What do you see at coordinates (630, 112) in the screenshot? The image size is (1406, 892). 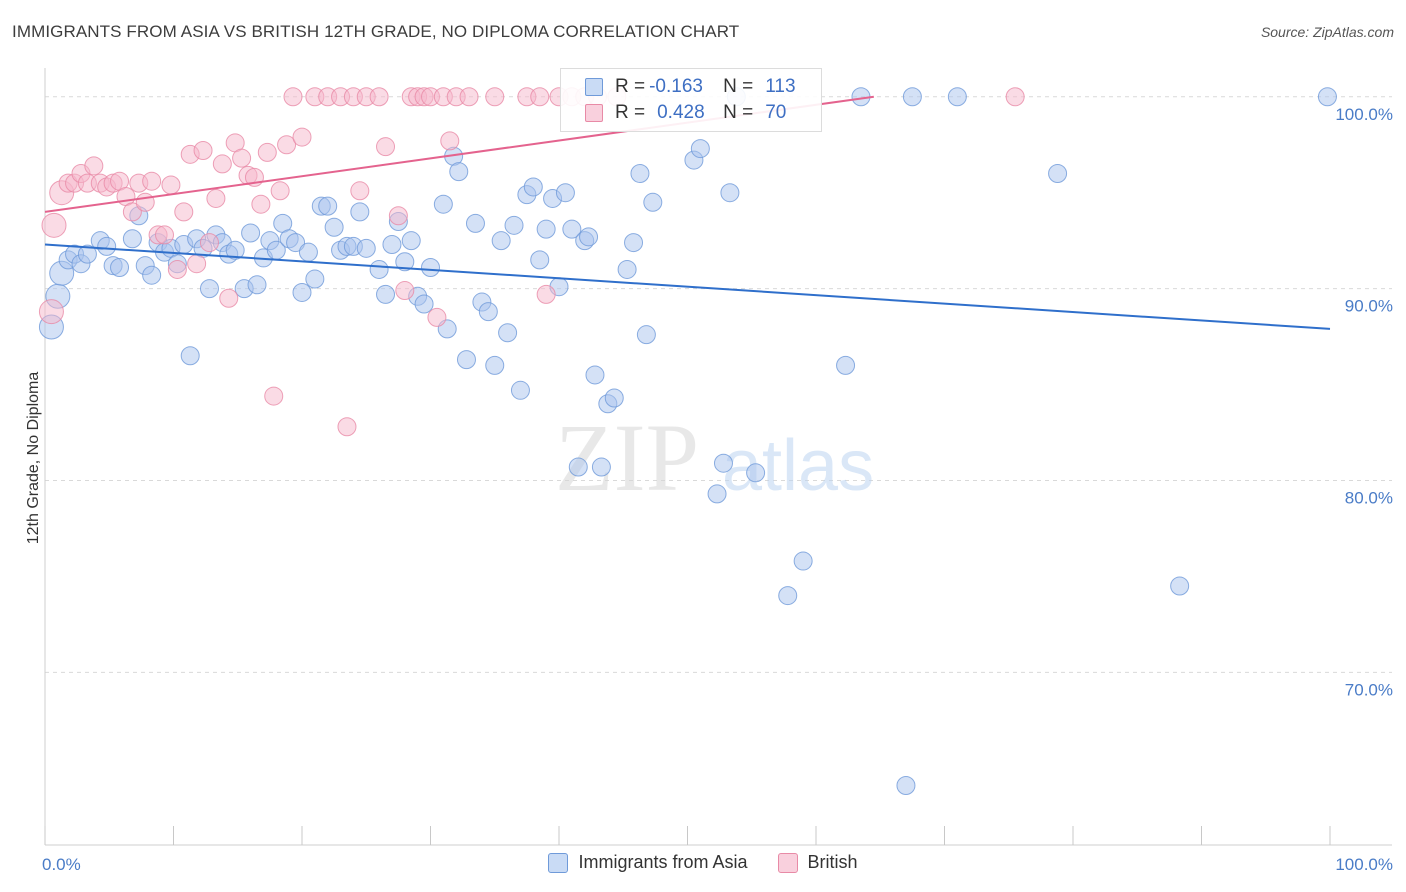 I see `r-label: R =` at bounding box center [630, 112].